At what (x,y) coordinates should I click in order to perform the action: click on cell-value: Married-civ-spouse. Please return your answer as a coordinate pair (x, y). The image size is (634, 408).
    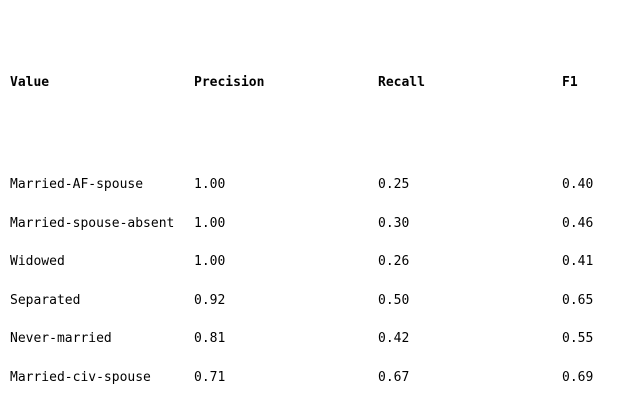
    Looking at the image, I should click on (80, 377).